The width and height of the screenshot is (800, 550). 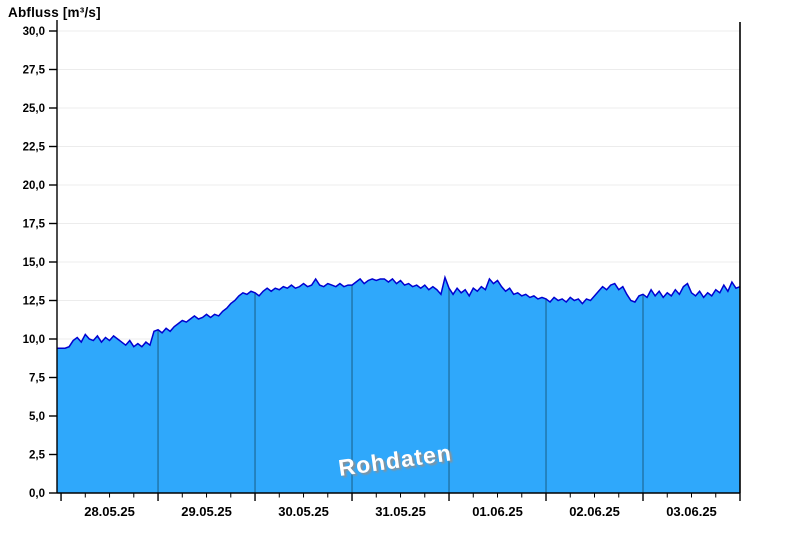 I want to click on x-tick-label: 30.05.25, so click(x=303, y=511).